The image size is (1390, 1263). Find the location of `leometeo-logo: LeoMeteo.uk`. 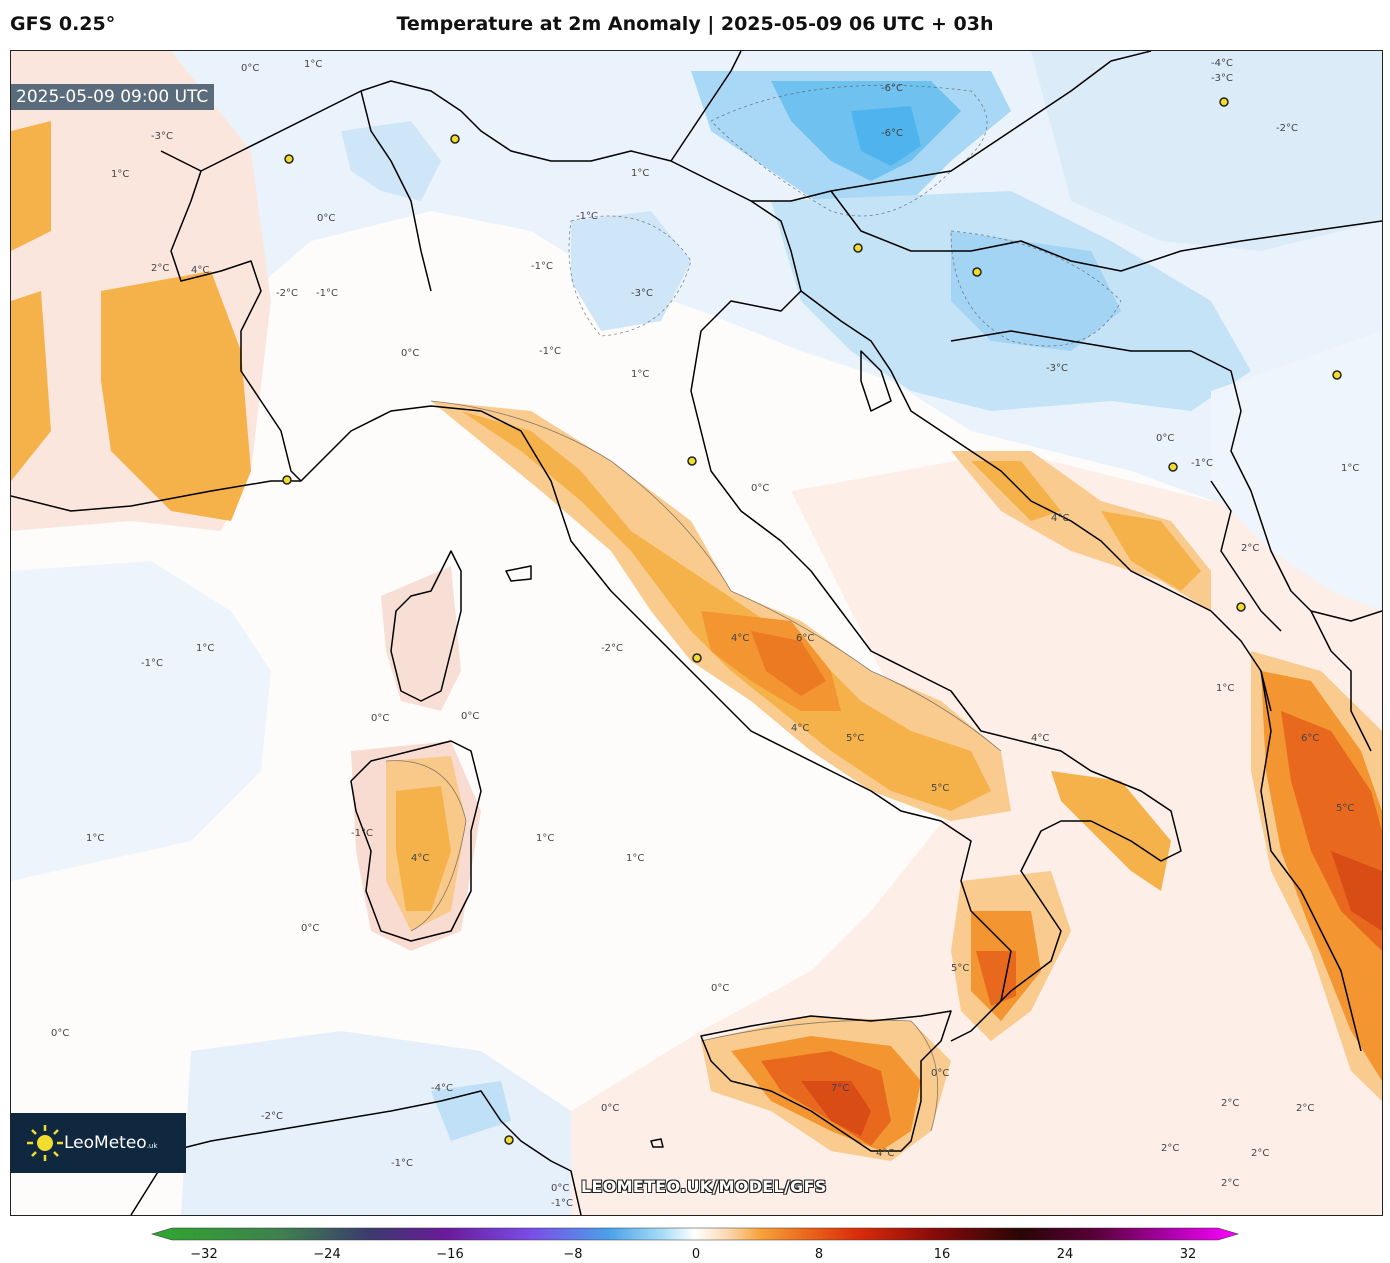

leometeo-logo: LeoMeteo.uk is located at coordinates (98, 1143).